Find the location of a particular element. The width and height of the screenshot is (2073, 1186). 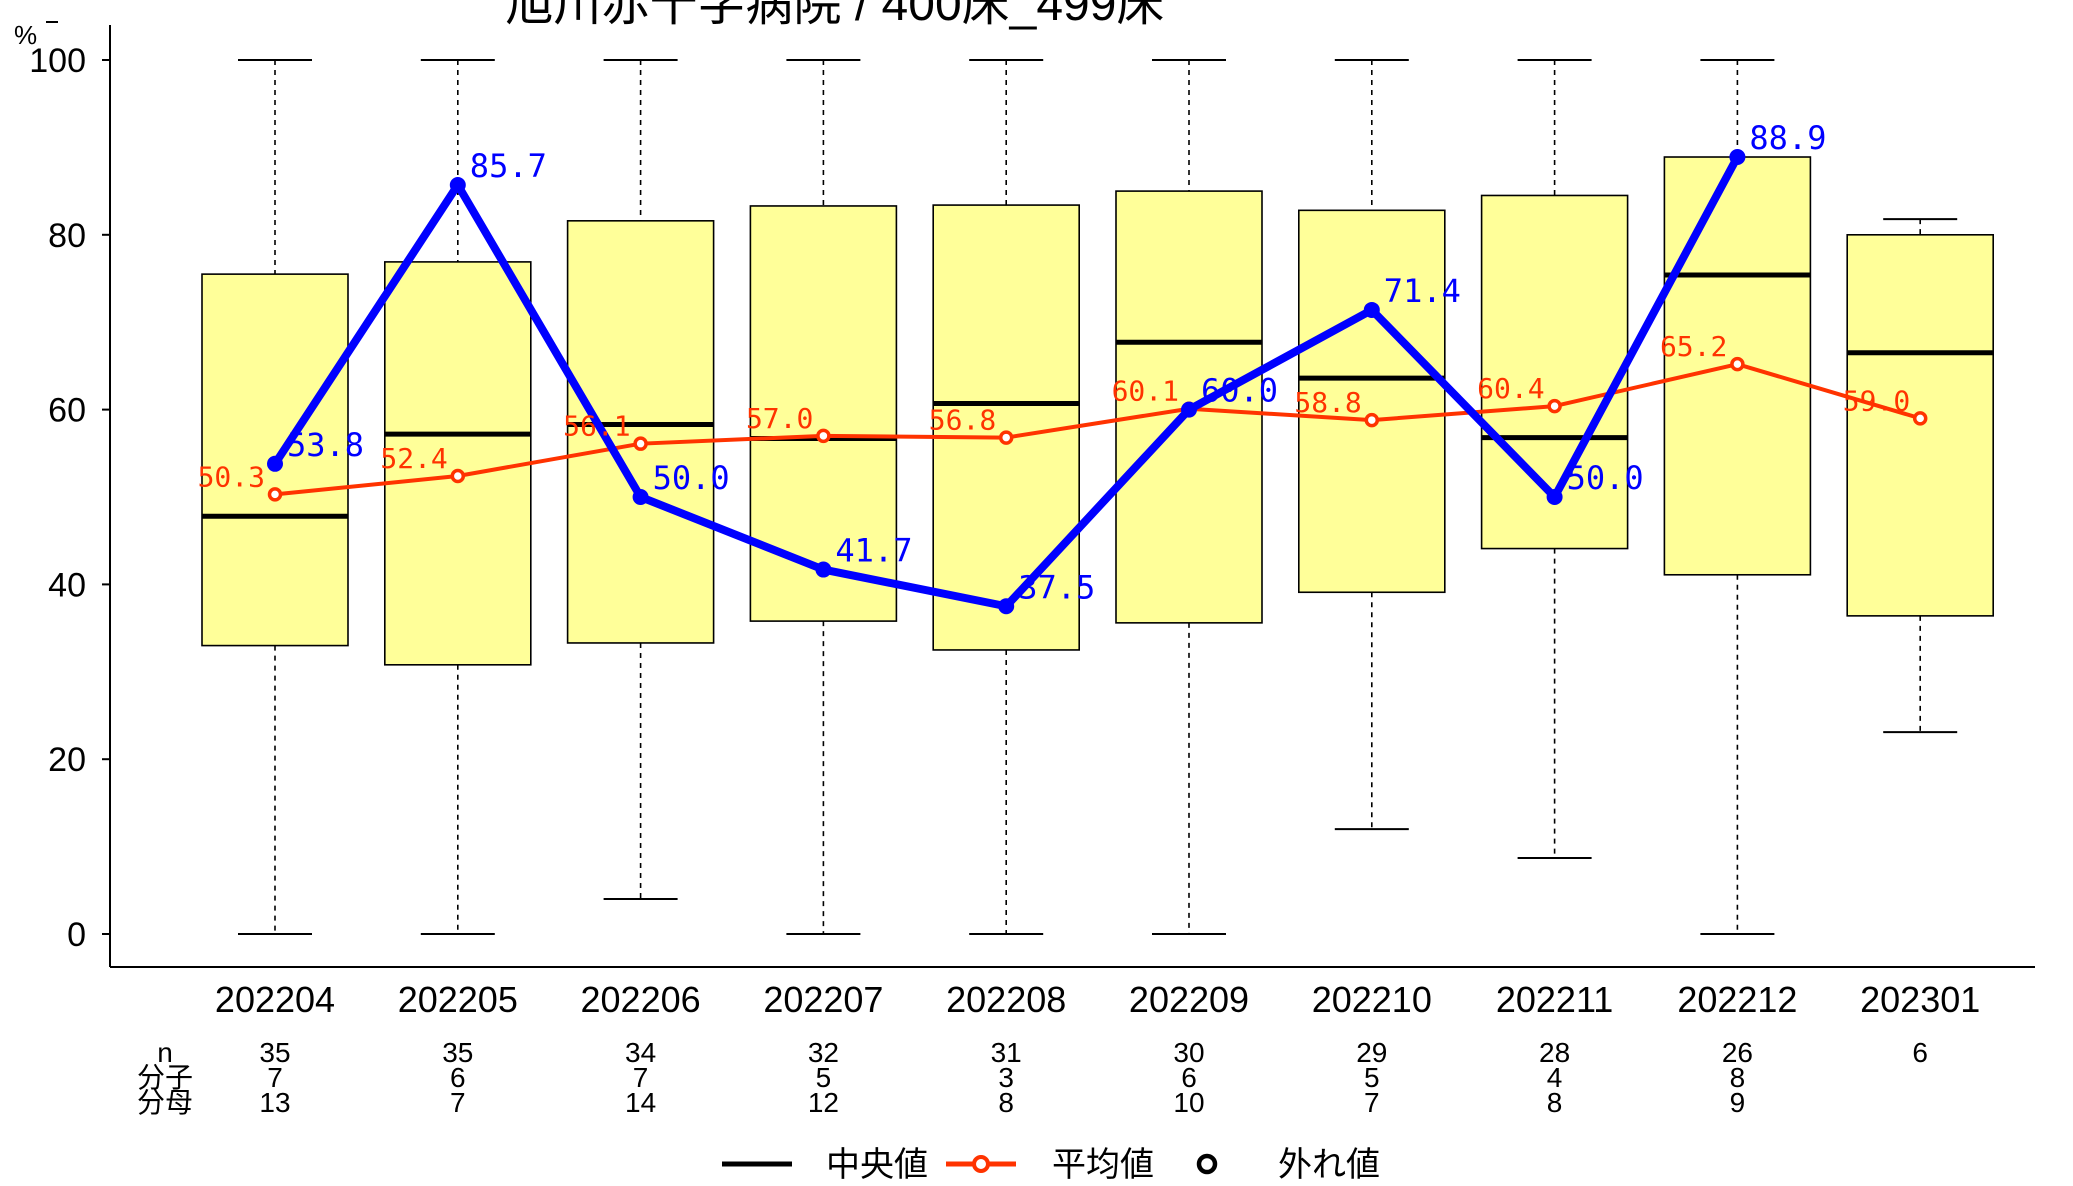

x-tick-label: 202205 is located at coordinates (458, 999).